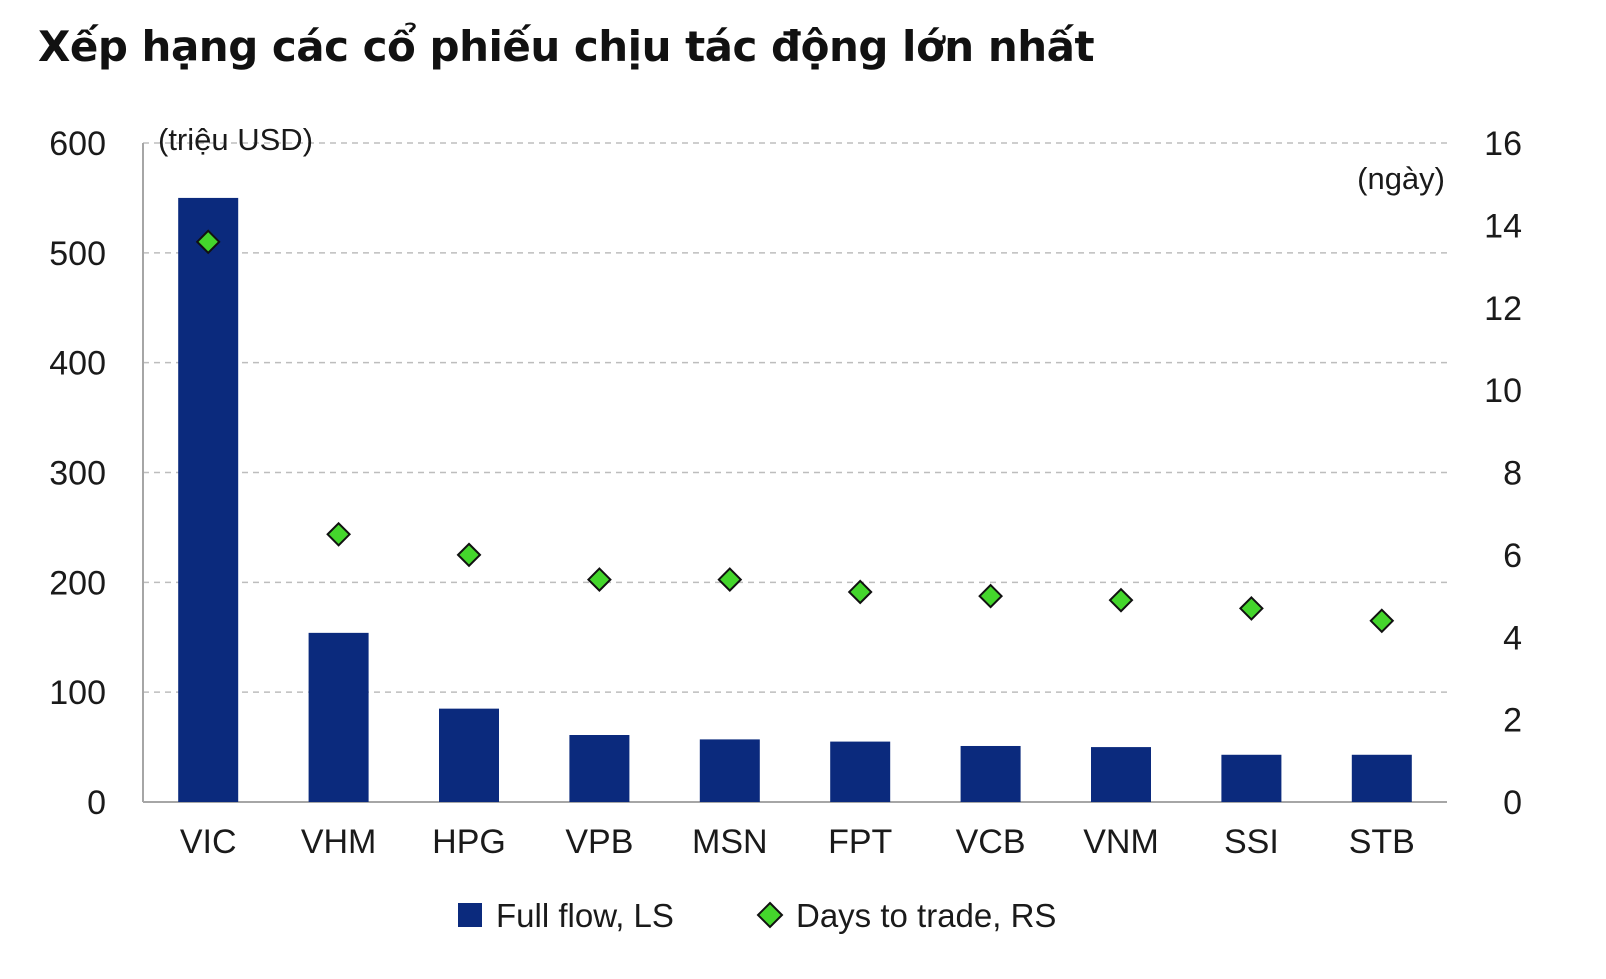  Describe the element at coordinates (77, 474) in the screenshot. I see `y-left-tick-label: 300` at that location.